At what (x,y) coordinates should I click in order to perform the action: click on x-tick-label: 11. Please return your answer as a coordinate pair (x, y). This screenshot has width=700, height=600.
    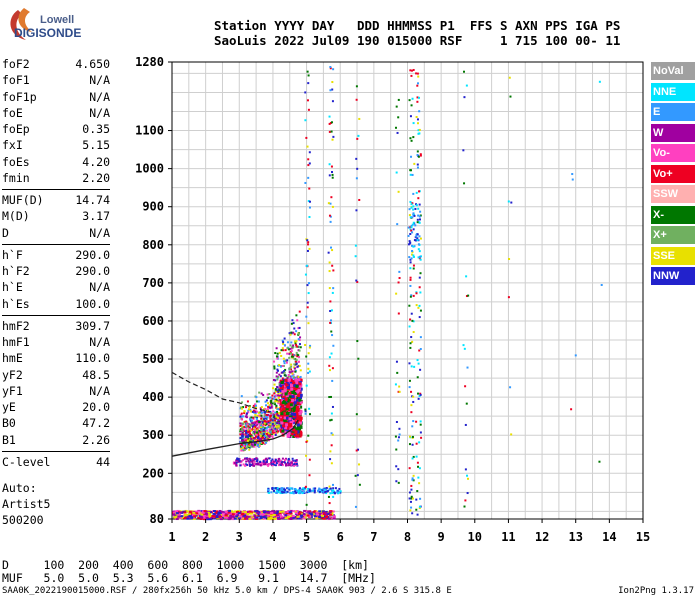
    Looking at the image, I should click on (508, 537).